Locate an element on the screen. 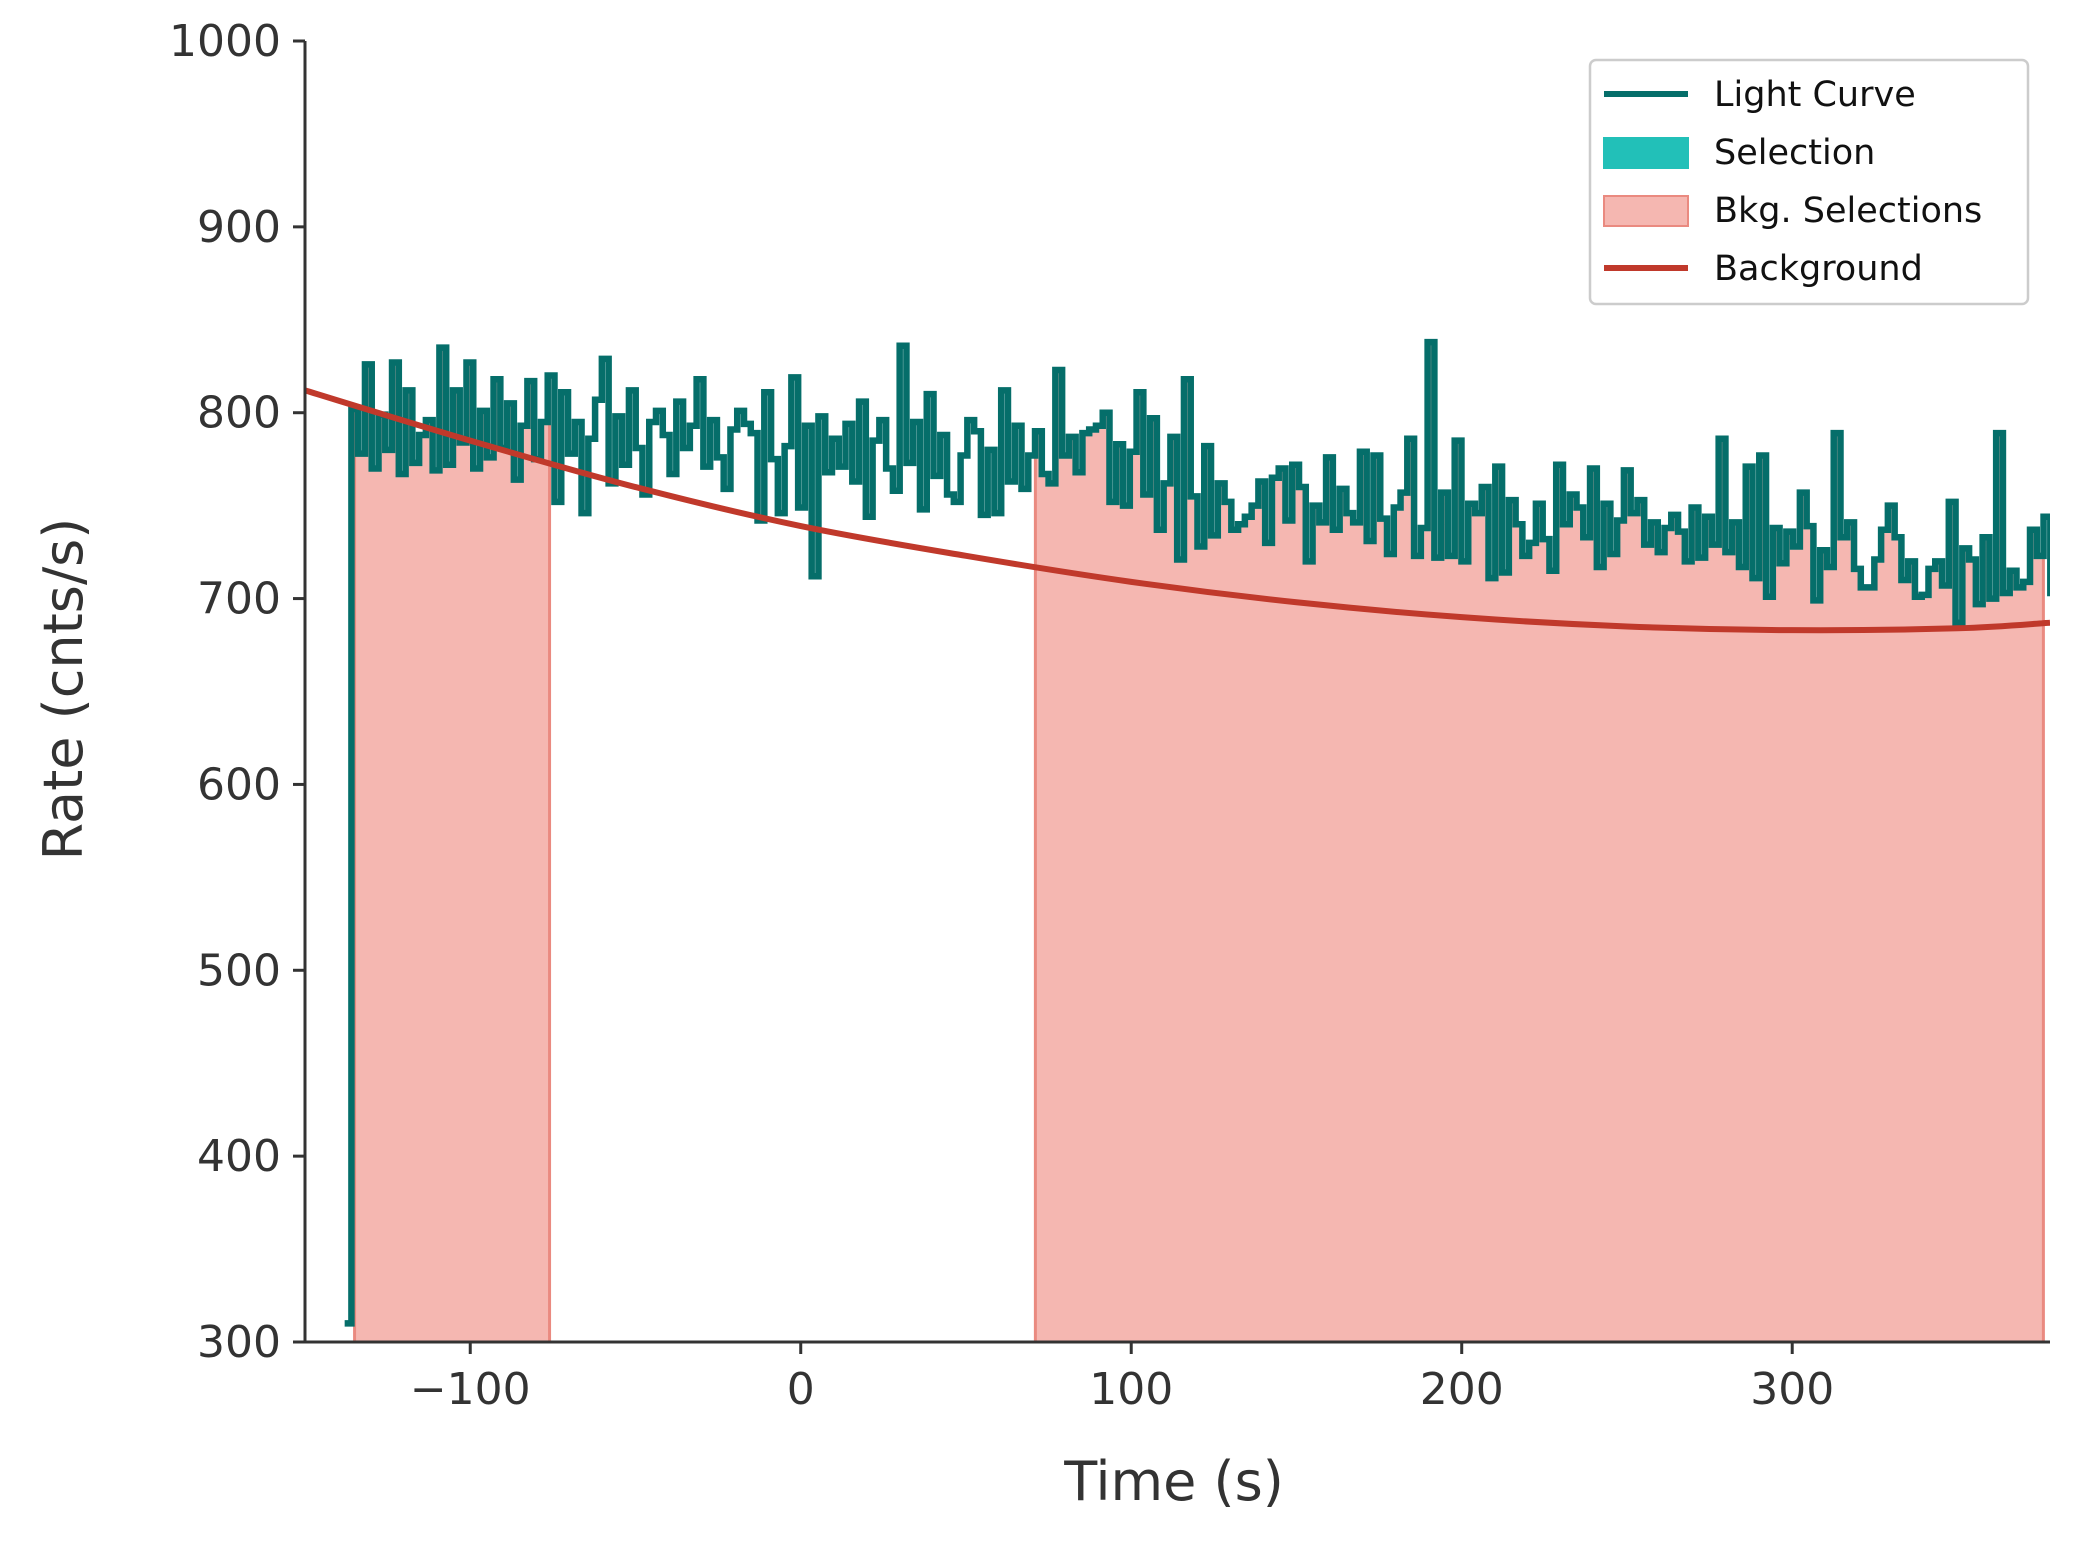  x-tick-label: 200 is located at coordinates (1462, 1389).